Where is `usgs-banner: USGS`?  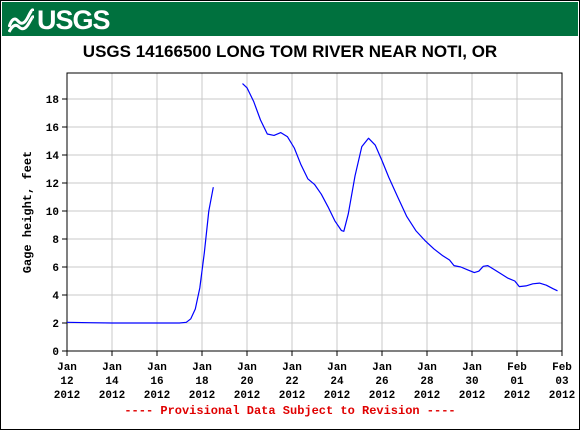
usgs-banner: USGS is located at coordinates (290, 19).